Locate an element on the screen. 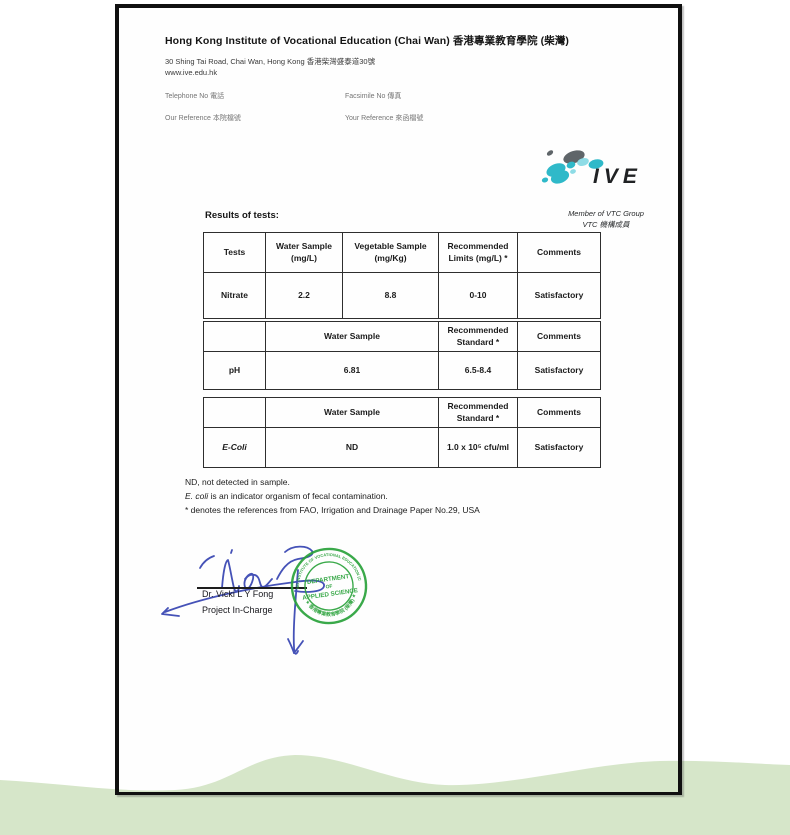 This screenshot has width=790, height=835. table-header-cell: Tests is located at coordinates (234, 252).